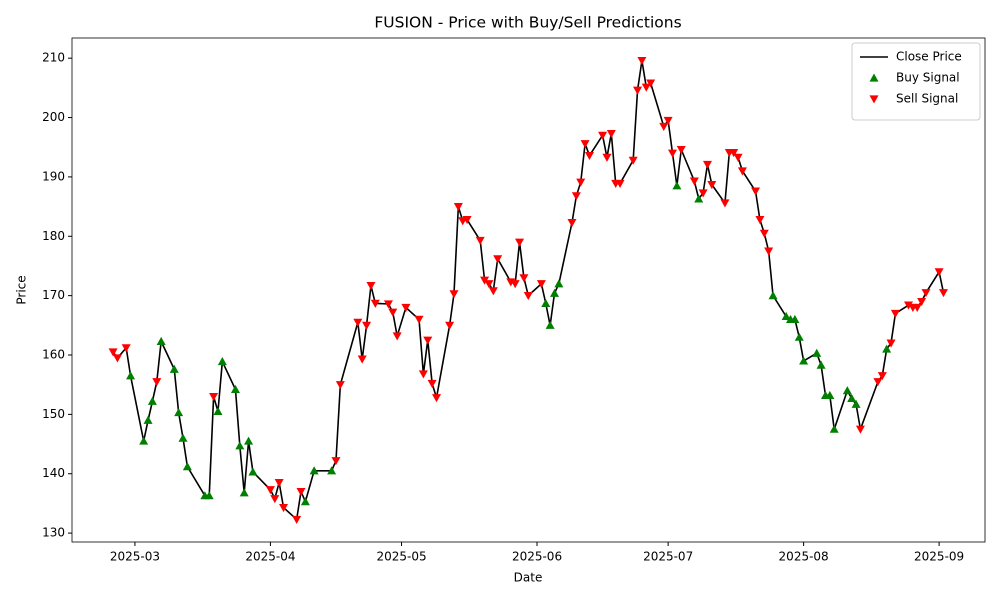 The image size is (1000, 604). What do you see at coordinates (53, 295) in the screenshot?
I see `y-tick-label: 170` at bounding box center [53, 295].